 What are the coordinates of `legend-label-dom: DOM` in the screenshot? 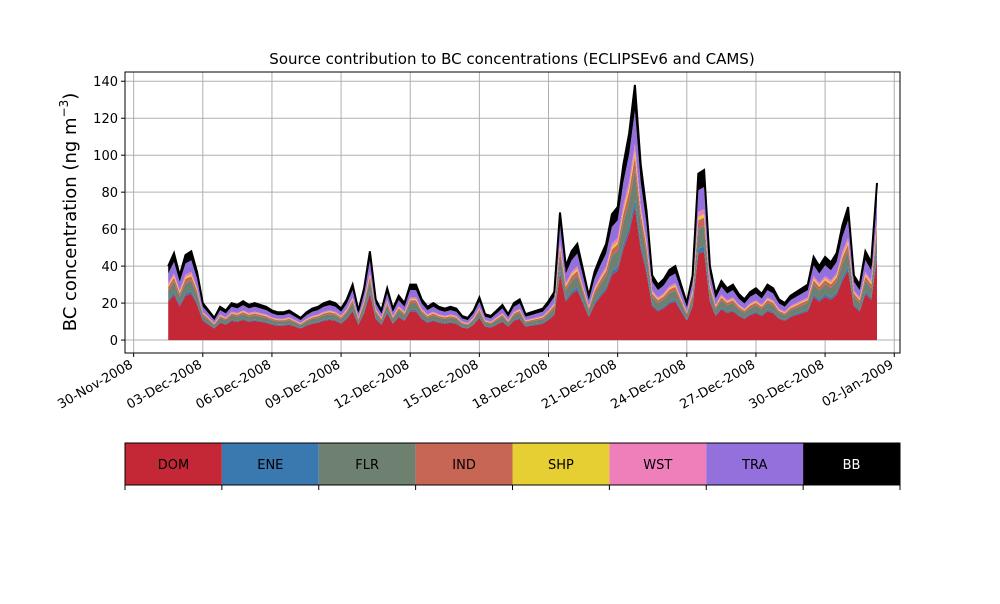 It's located at (173, 465).